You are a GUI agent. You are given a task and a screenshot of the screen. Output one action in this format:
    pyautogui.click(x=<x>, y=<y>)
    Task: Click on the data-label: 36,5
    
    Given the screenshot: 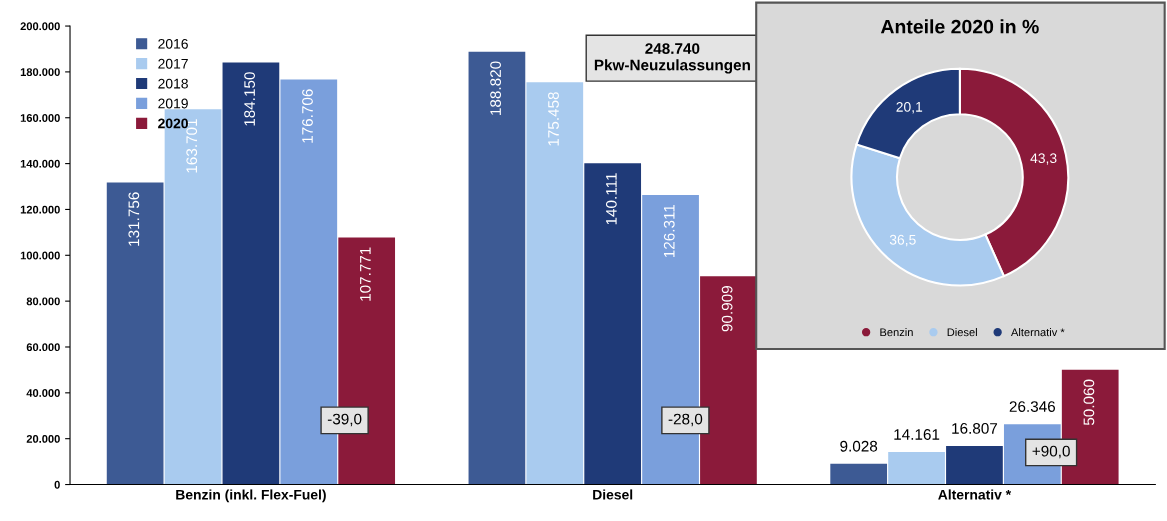 What is the action you would take?
    pyautogui.click(x=902, y=240)
    